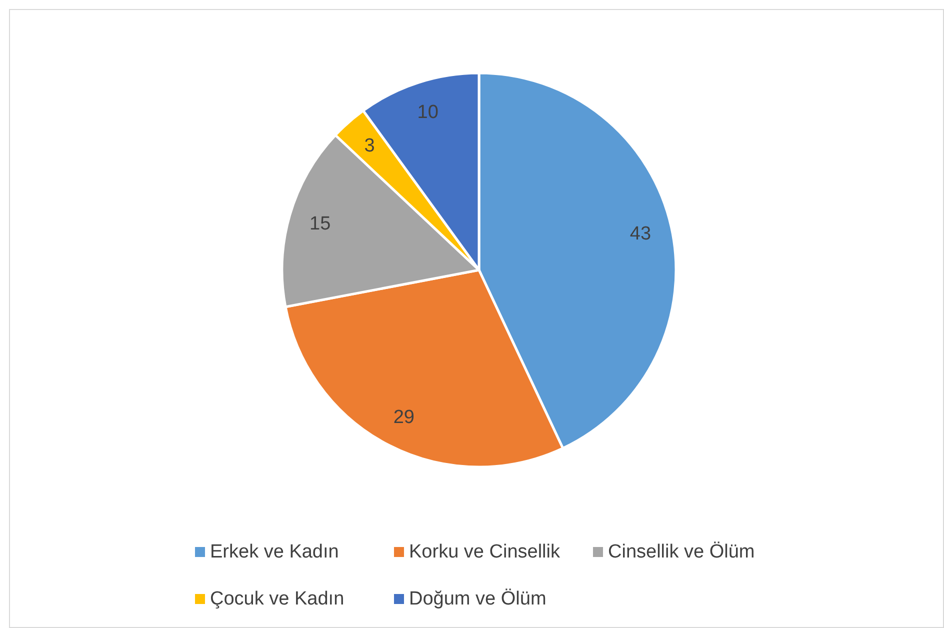 Image resolution: width=944 pixels, height=628 pixels. Describe the element at coordinates (403, 417) in the screenshot. I see `data-label: 29` at that location.